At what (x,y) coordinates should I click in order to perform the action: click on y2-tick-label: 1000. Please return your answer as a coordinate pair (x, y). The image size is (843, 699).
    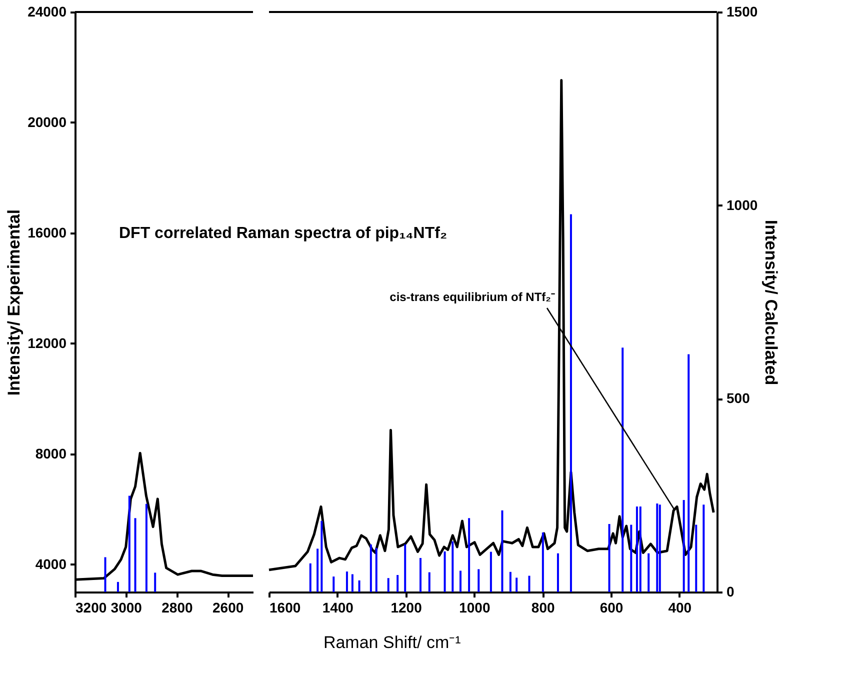
    Looking at the image, I should click on (742, 204).